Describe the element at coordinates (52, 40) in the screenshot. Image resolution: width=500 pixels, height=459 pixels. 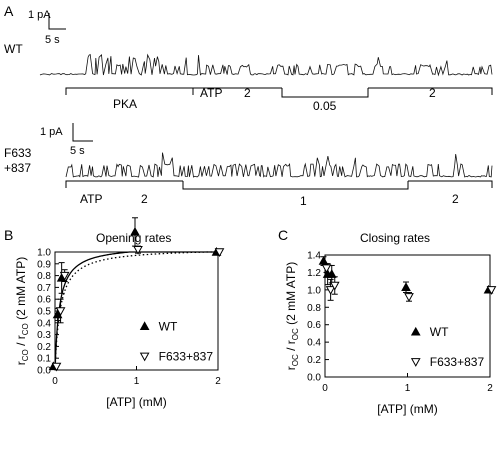
I see `wt-scale-time: 5 s` at that location.